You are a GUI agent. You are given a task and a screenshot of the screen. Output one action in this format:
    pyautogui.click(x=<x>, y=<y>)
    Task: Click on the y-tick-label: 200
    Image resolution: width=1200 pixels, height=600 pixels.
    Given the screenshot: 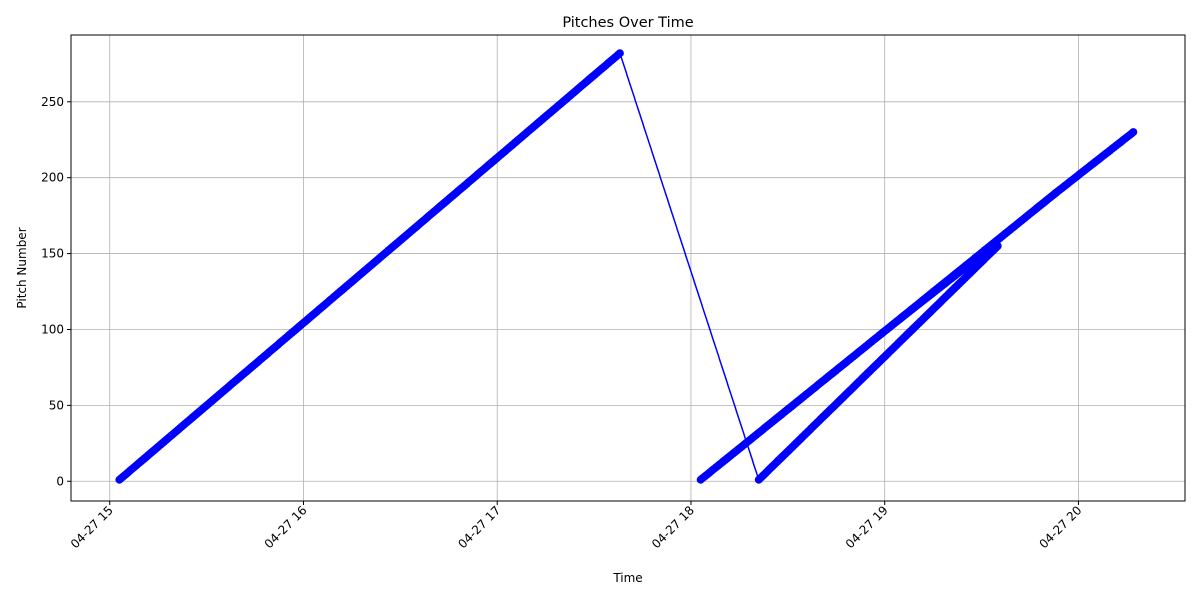 What is the action you would take?
    pyautogui.click(x=52, y=178)
    